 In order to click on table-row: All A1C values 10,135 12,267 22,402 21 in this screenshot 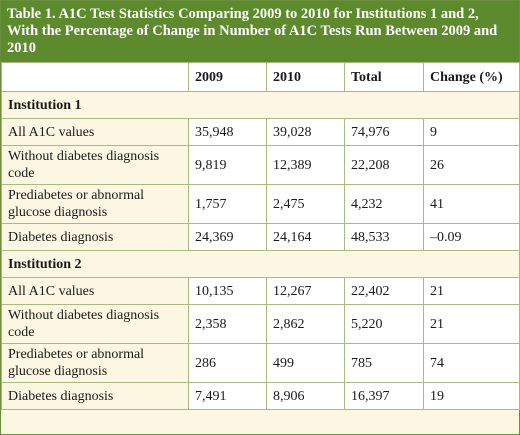, I will do `click(260, 291)`.